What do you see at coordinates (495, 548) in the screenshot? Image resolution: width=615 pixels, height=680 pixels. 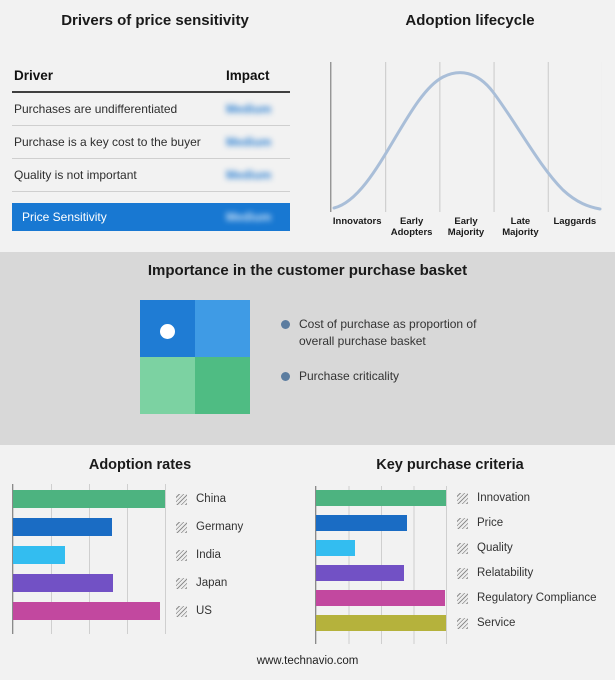 I see `legend-label: Quality` at bounding box center [495, 548].